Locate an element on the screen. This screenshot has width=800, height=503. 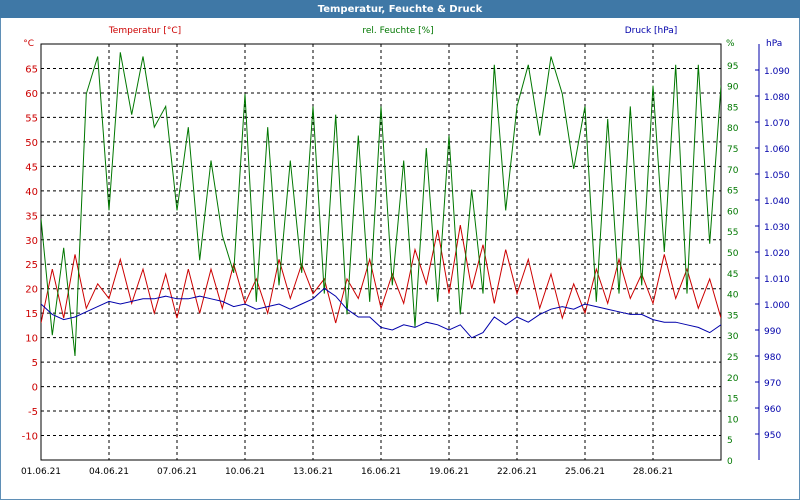
temperature-unit-label: °C is located at coordinates (28, 44).